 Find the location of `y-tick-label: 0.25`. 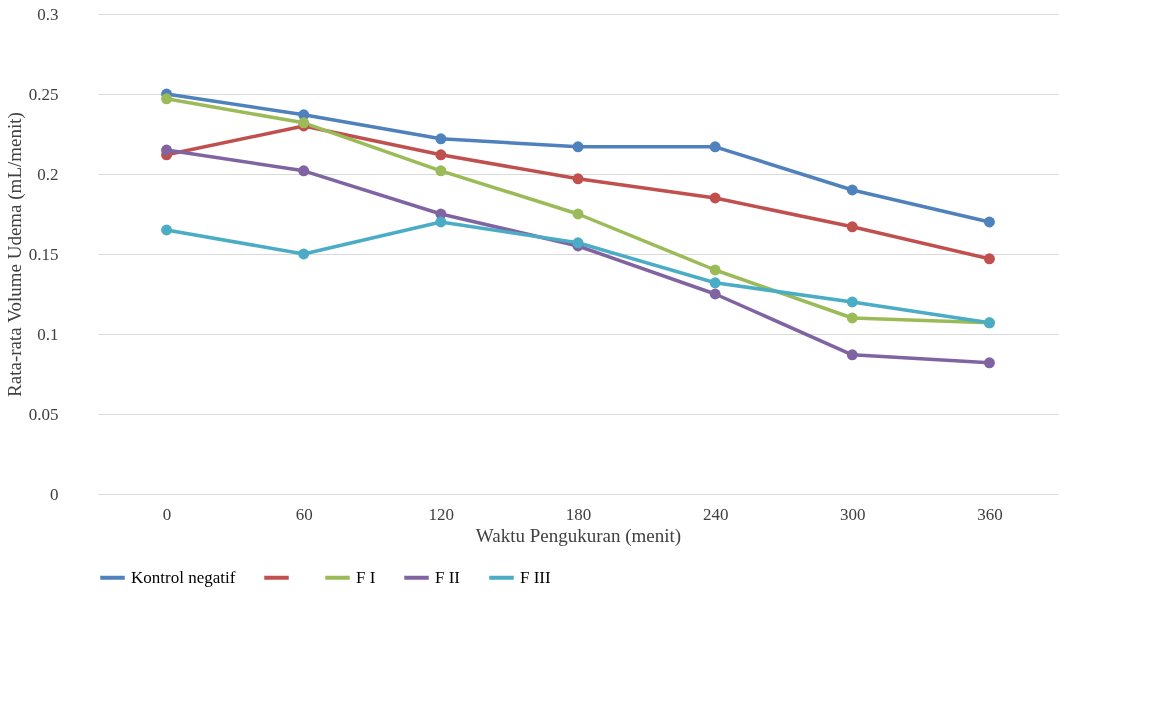

y-tick-label: 0.25 is located at coordinates (43, 94).